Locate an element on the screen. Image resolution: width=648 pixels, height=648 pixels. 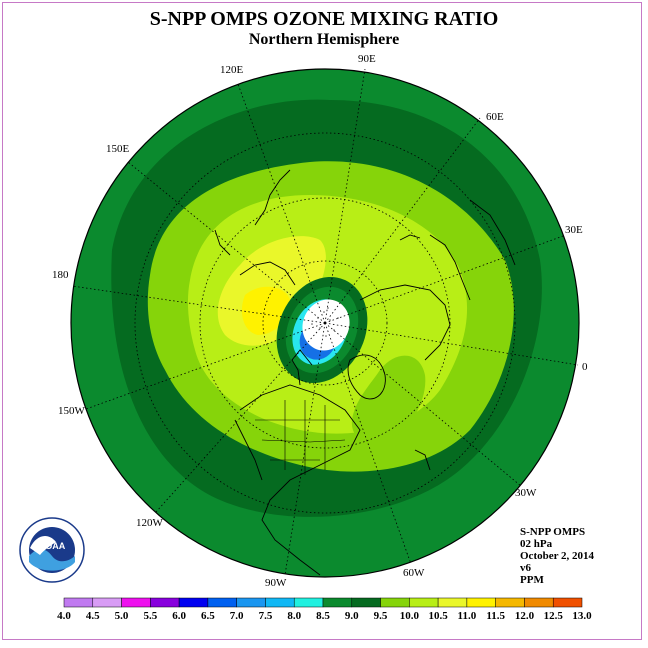
north-america-coast is located at coordinates (300, 480).